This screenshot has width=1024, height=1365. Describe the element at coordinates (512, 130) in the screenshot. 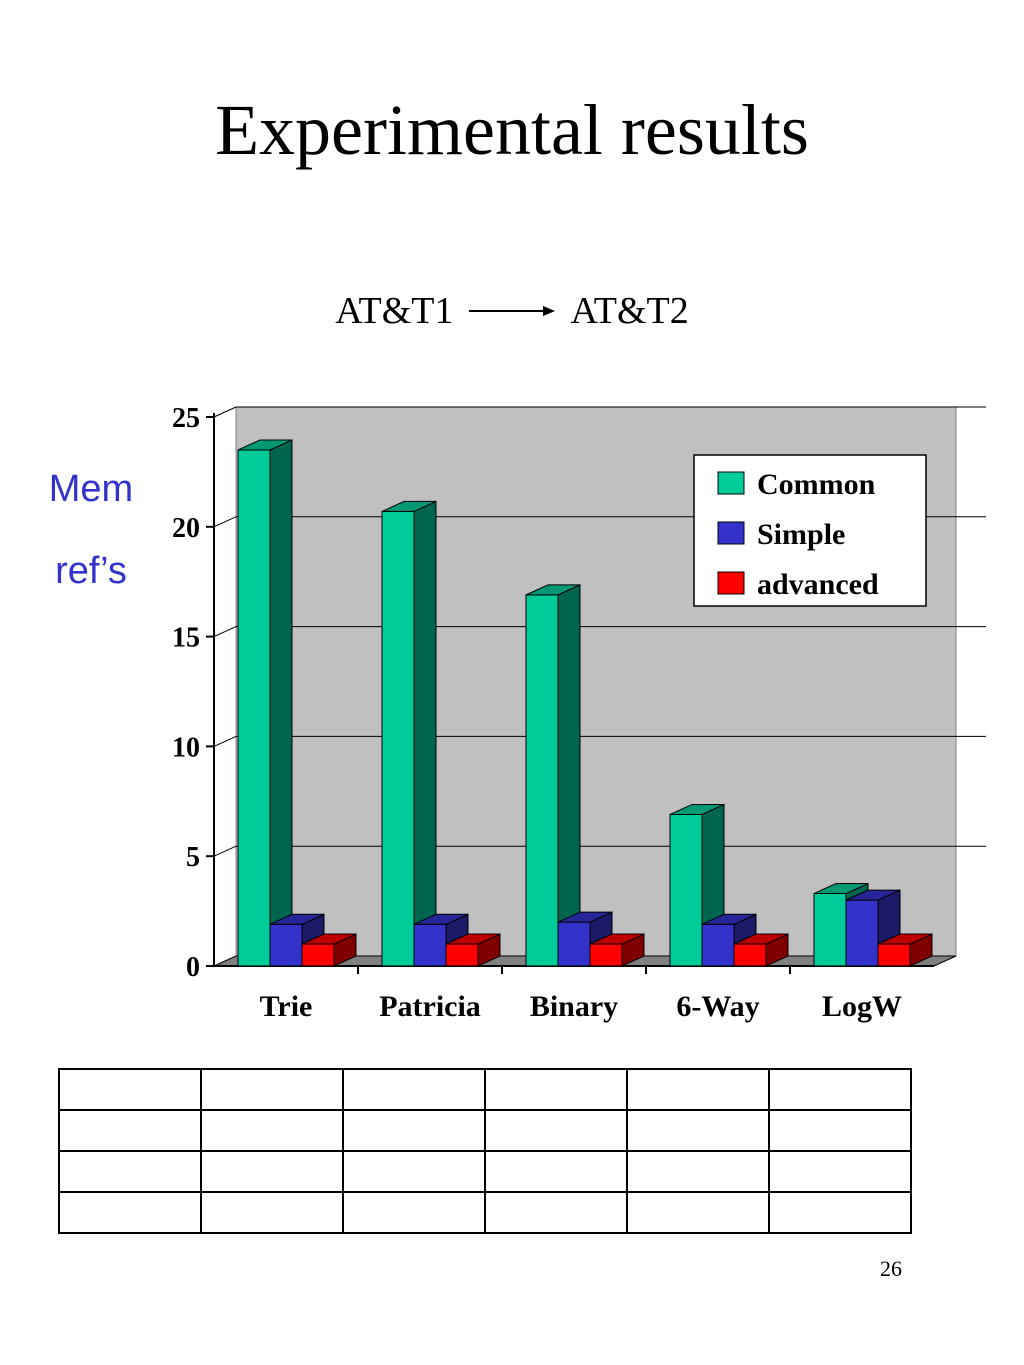

I see `slide-title: Experimental results` at that location.